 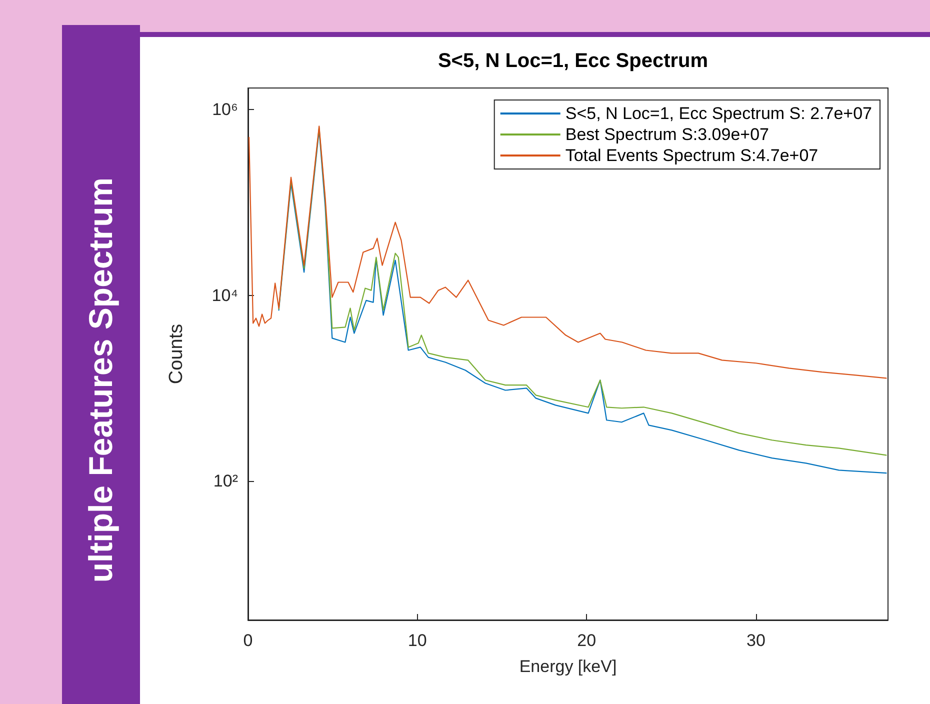 What do you see at coordinates (756, 640) in the screenshot?
I see `x-tick-label: 30` at bounding box center [756, 640].